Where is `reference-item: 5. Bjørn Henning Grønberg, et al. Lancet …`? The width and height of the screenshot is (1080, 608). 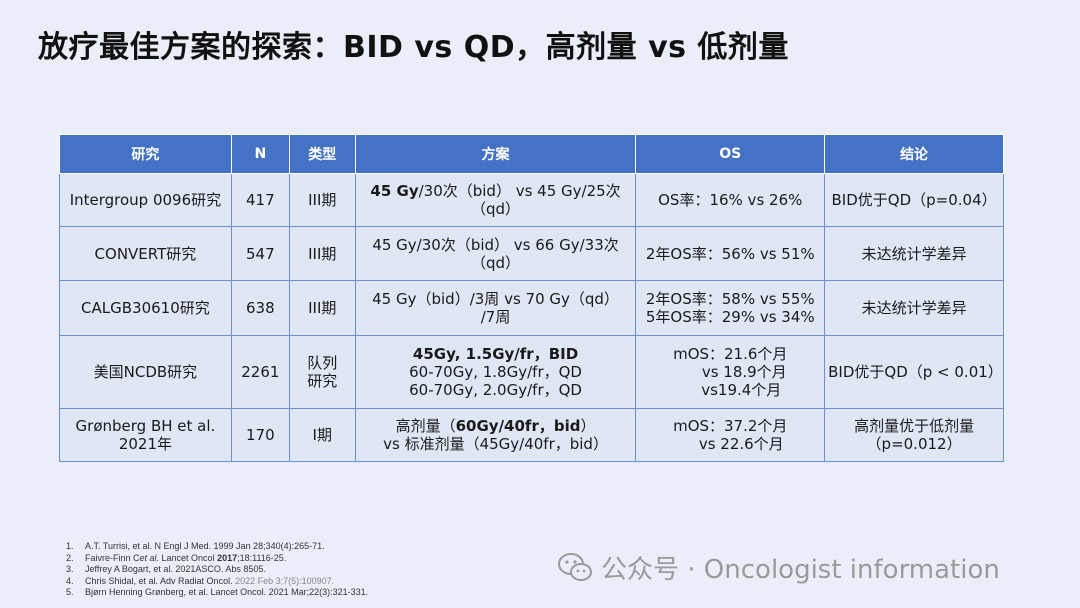
reference-item: 5. Bjørn Henning Grønberg, et al. Lancet … is located at coordinates (217, 592).